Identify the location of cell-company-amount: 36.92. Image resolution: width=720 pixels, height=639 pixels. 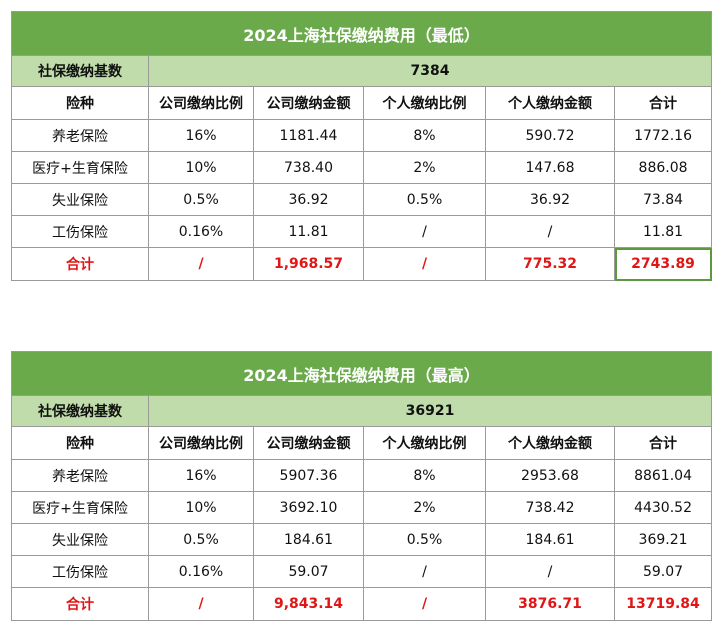
(308, 199).